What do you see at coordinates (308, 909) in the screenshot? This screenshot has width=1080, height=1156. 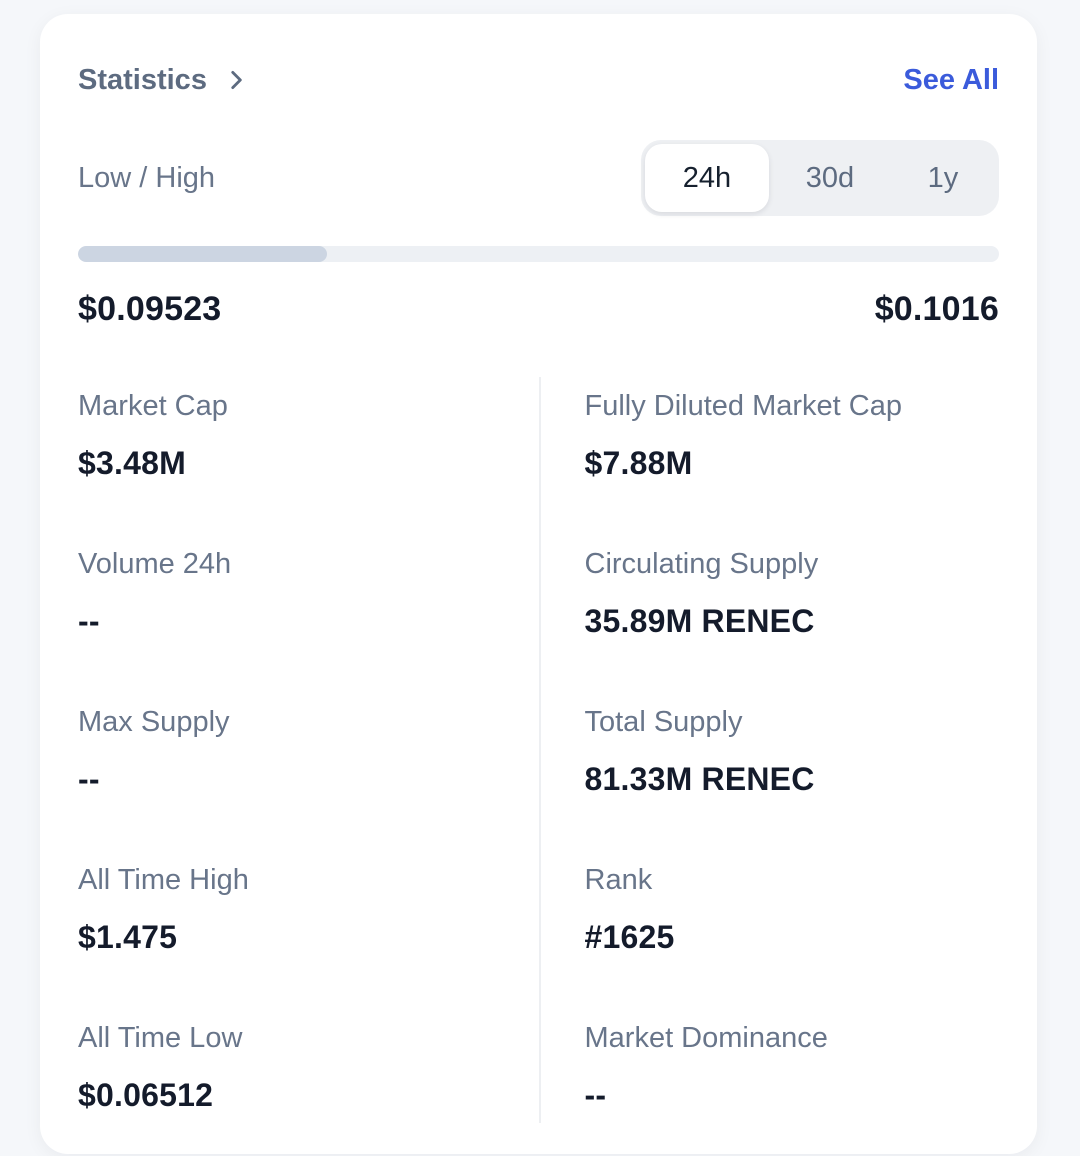 I see `stat-all-time-high: All Time High $1.475` at bounding box center [308, 909].